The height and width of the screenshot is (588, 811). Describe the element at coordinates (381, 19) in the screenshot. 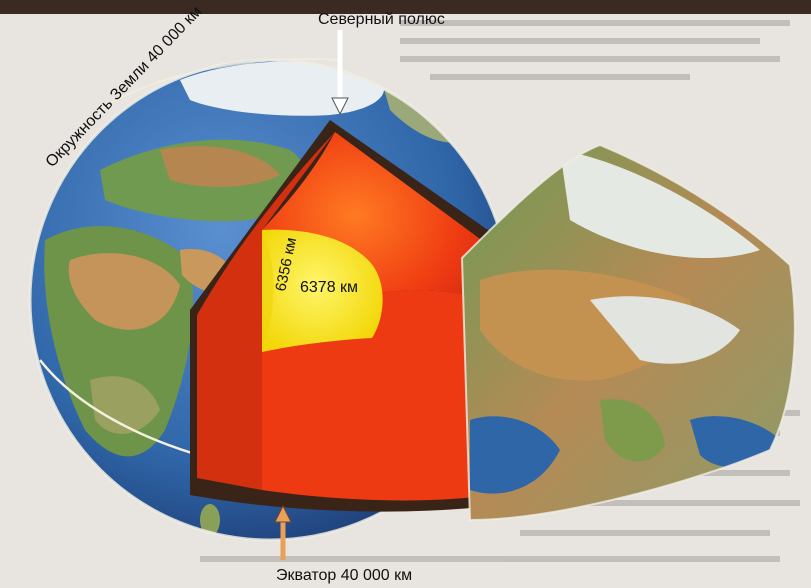

I see `north-pole-label: Северный полюс` at that location.